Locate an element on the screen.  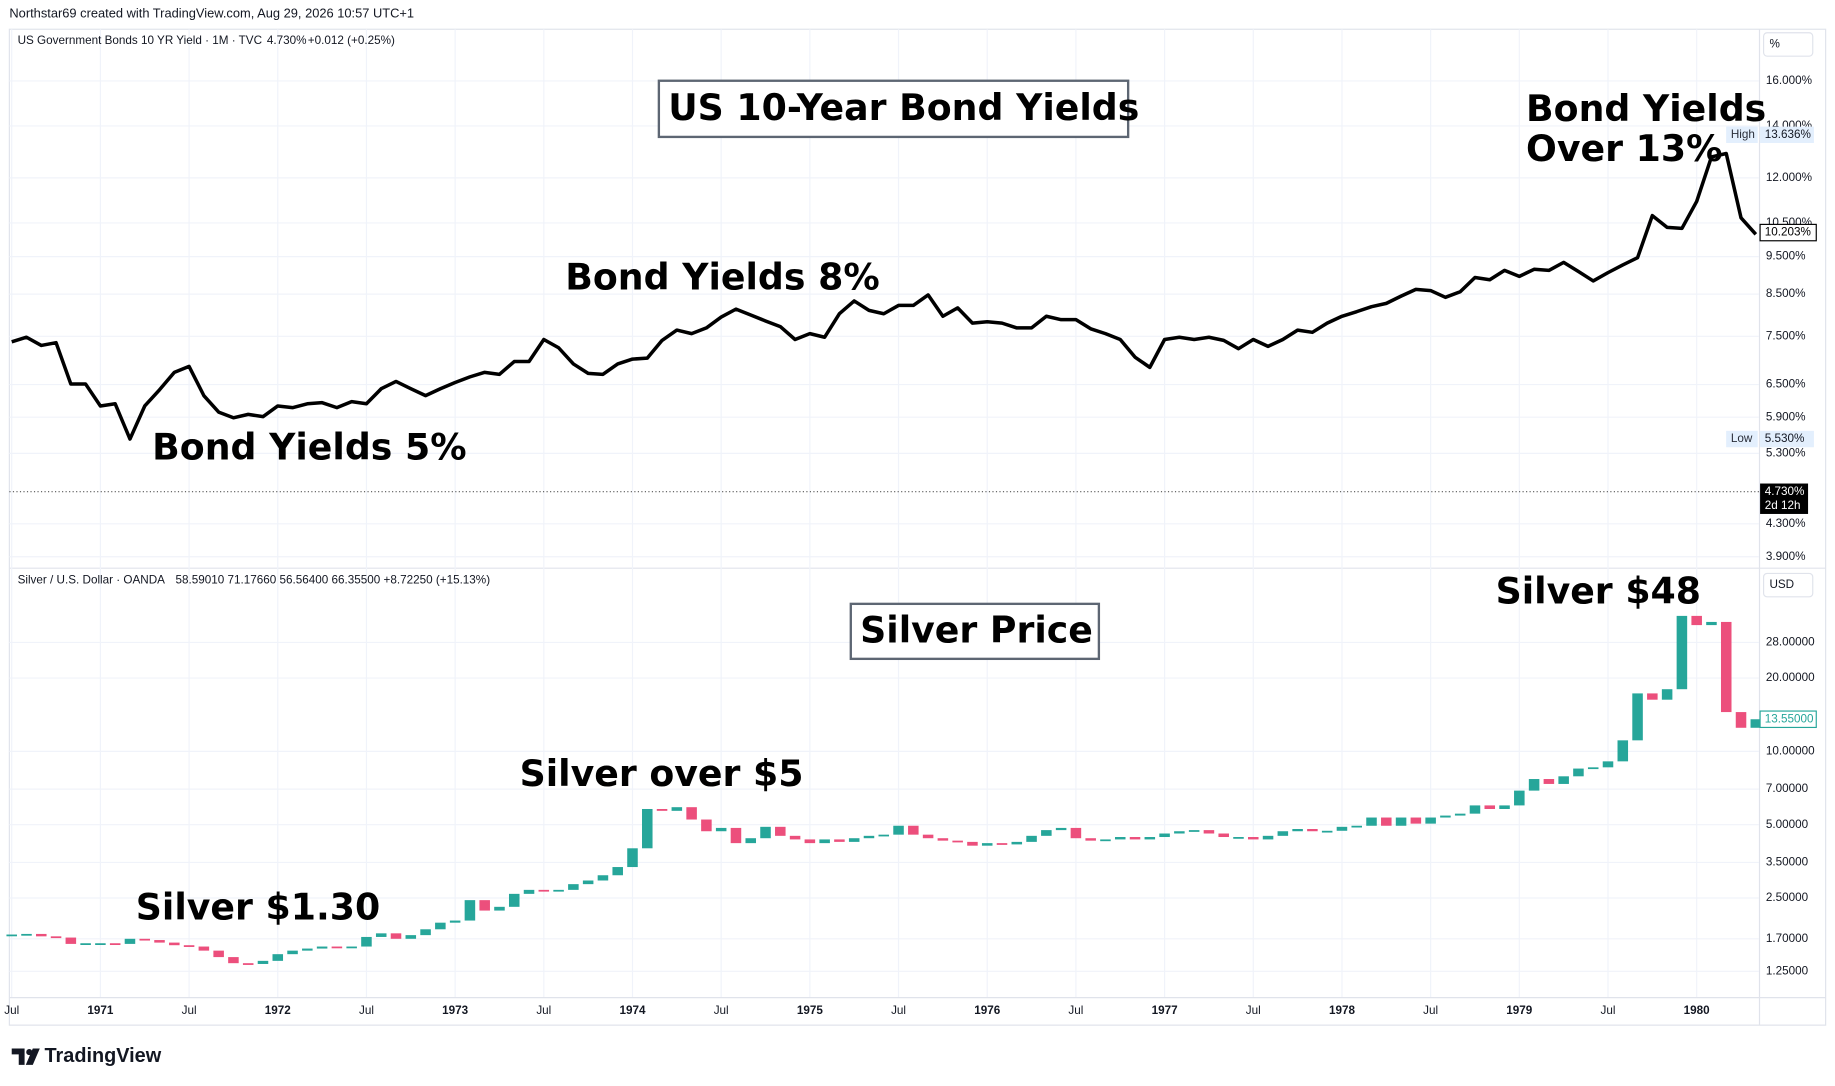
y-tick-label: 6.500% is located at coordinates (1786, 384).